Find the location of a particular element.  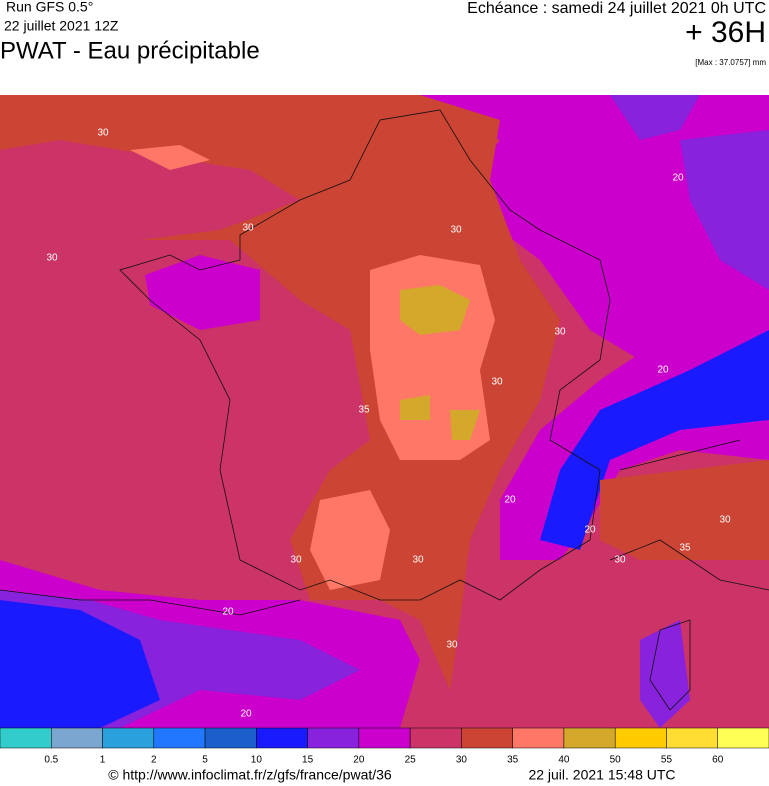

pwat-alps-low is located at coordinates (654, 440).